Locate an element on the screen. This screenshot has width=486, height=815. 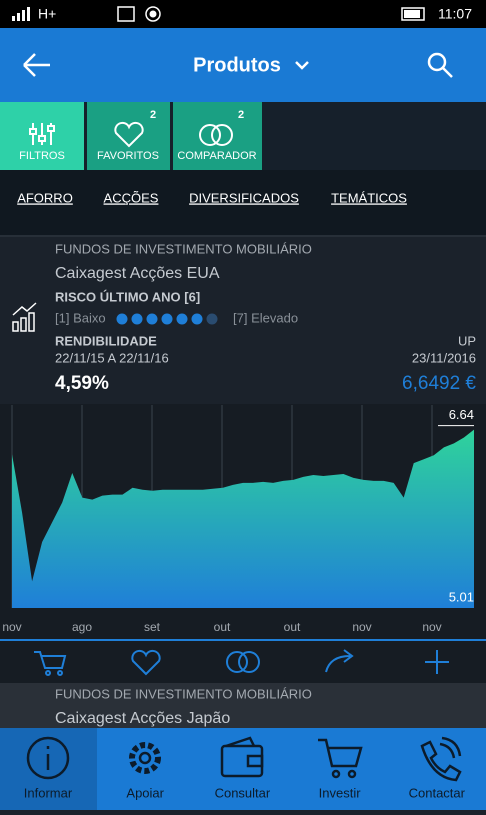
category-tab: TEMÁTICOS is located at coordinates (369, 197).